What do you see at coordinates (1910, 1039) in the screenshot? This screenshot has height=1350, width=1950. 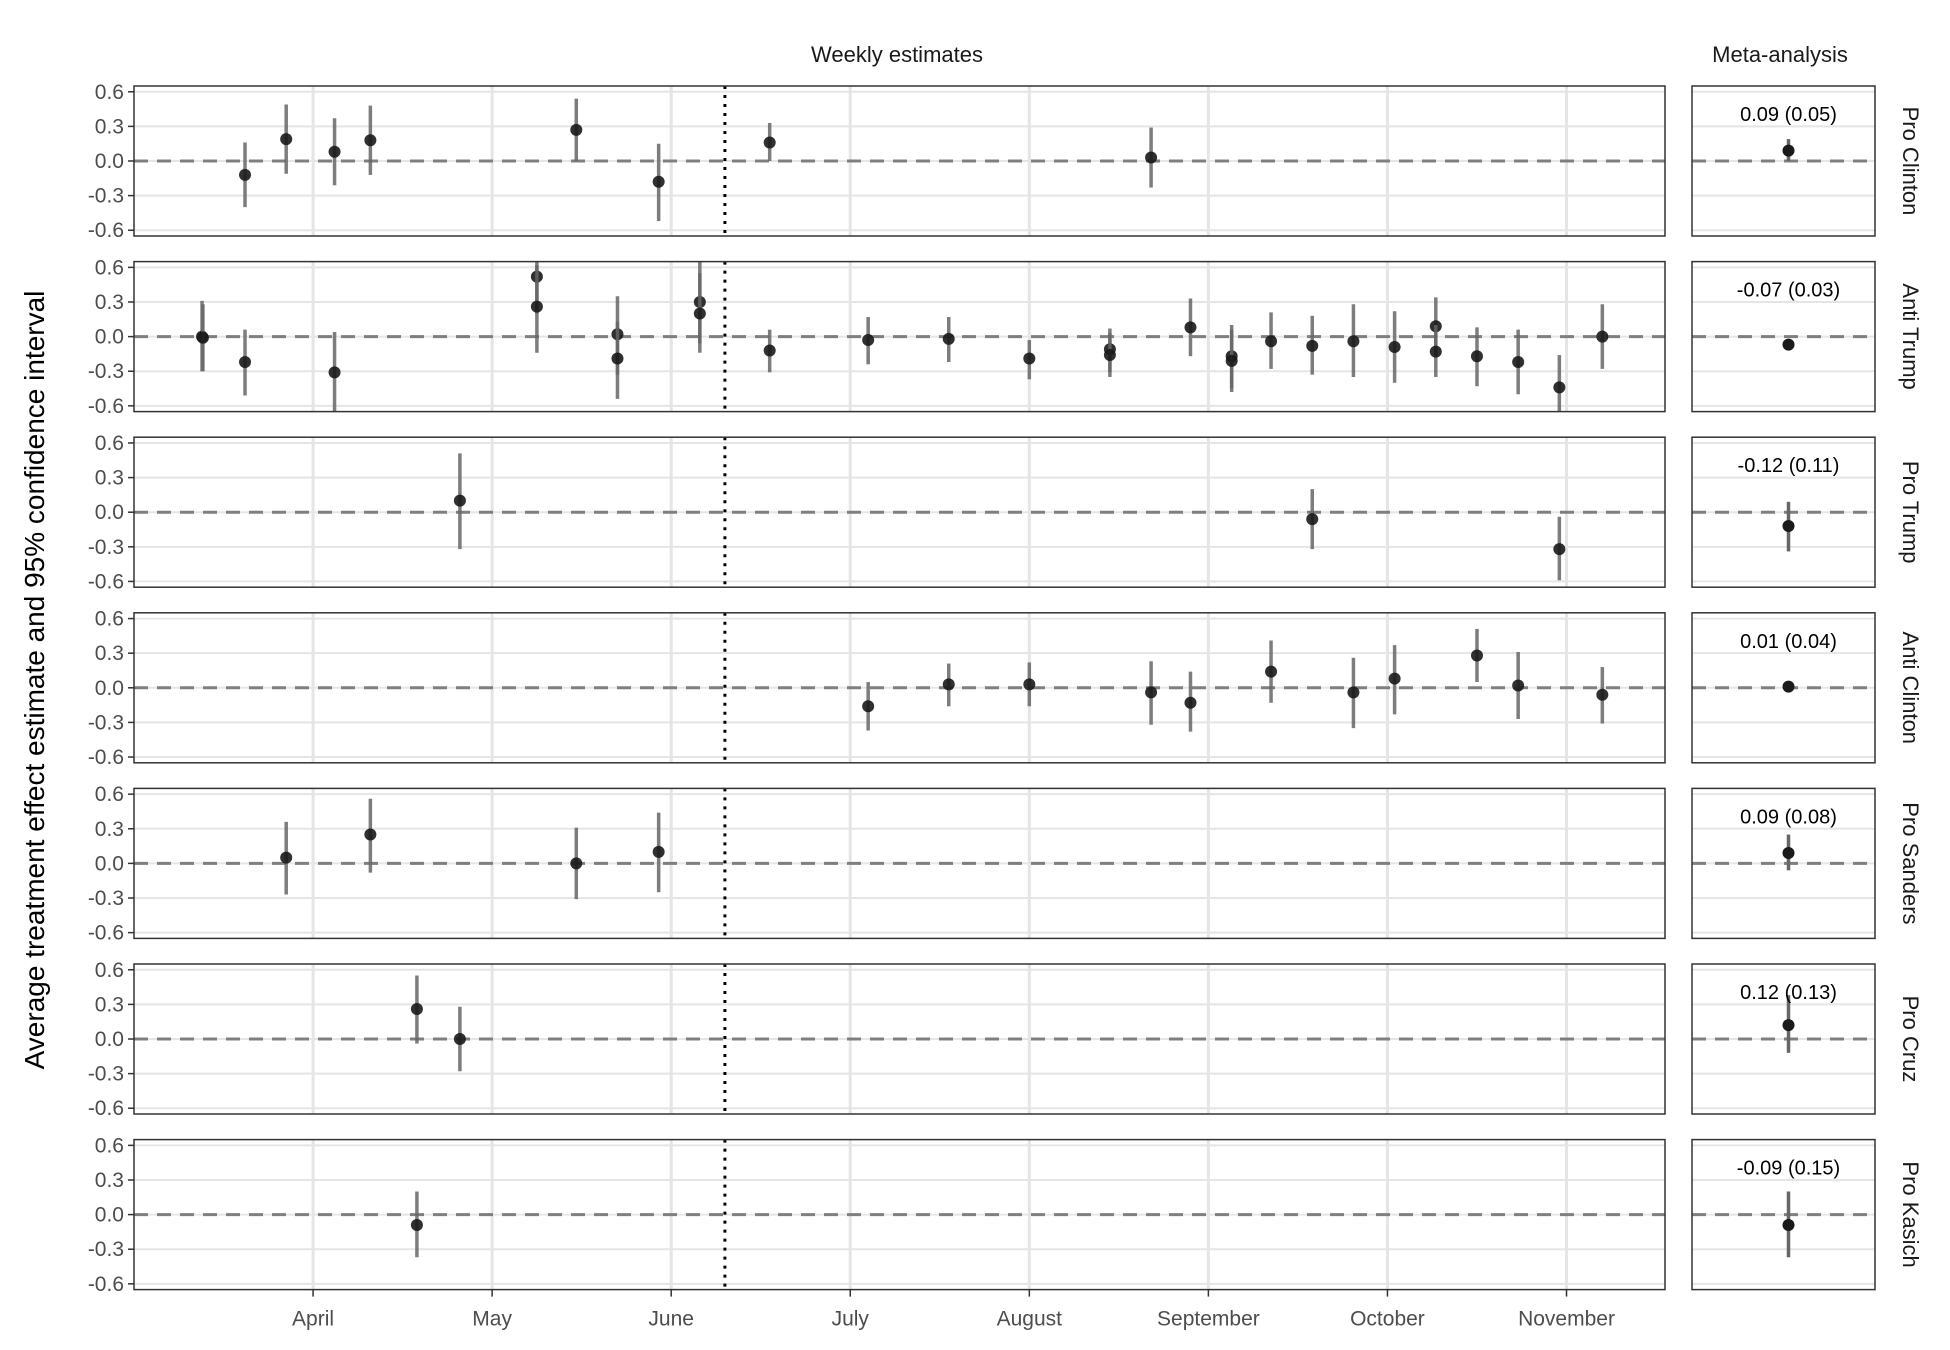 I see `row-strip-label: Pro Cruz` at bounding box center [1910, 1039].